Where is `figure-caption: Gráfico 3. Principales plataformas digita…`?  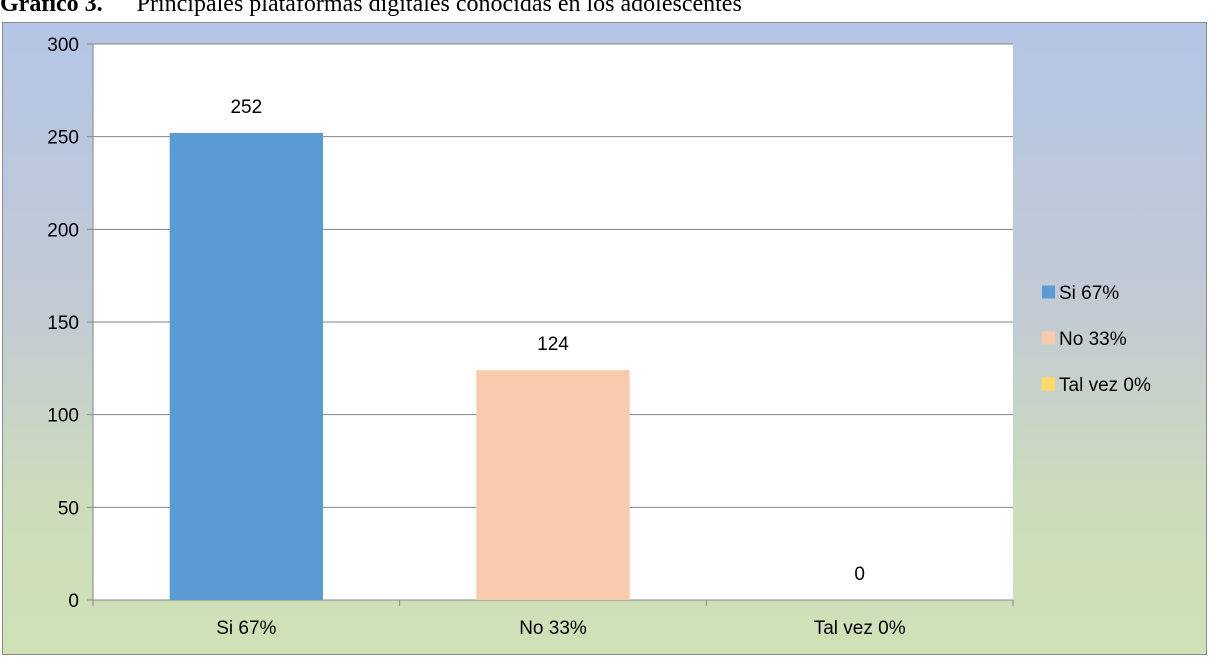
figure-caption: Gráfico 3. Principales plataformas digita… is located at coordinates (604, 10).